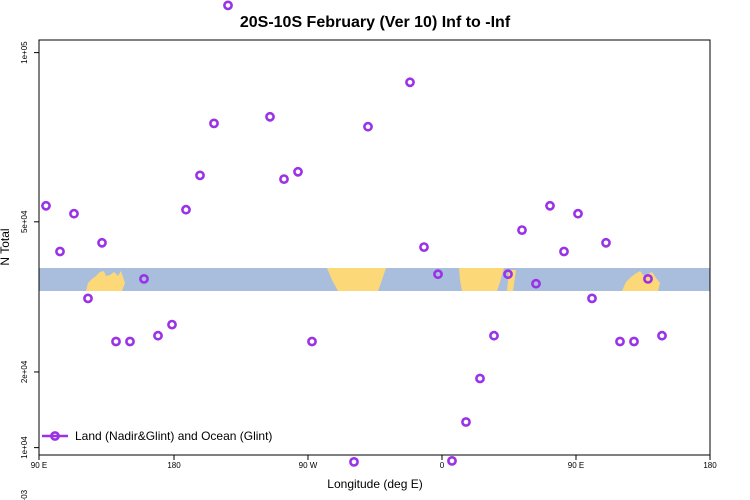  I want to click on y-tick-label: 2e+04, so click(24, 371).